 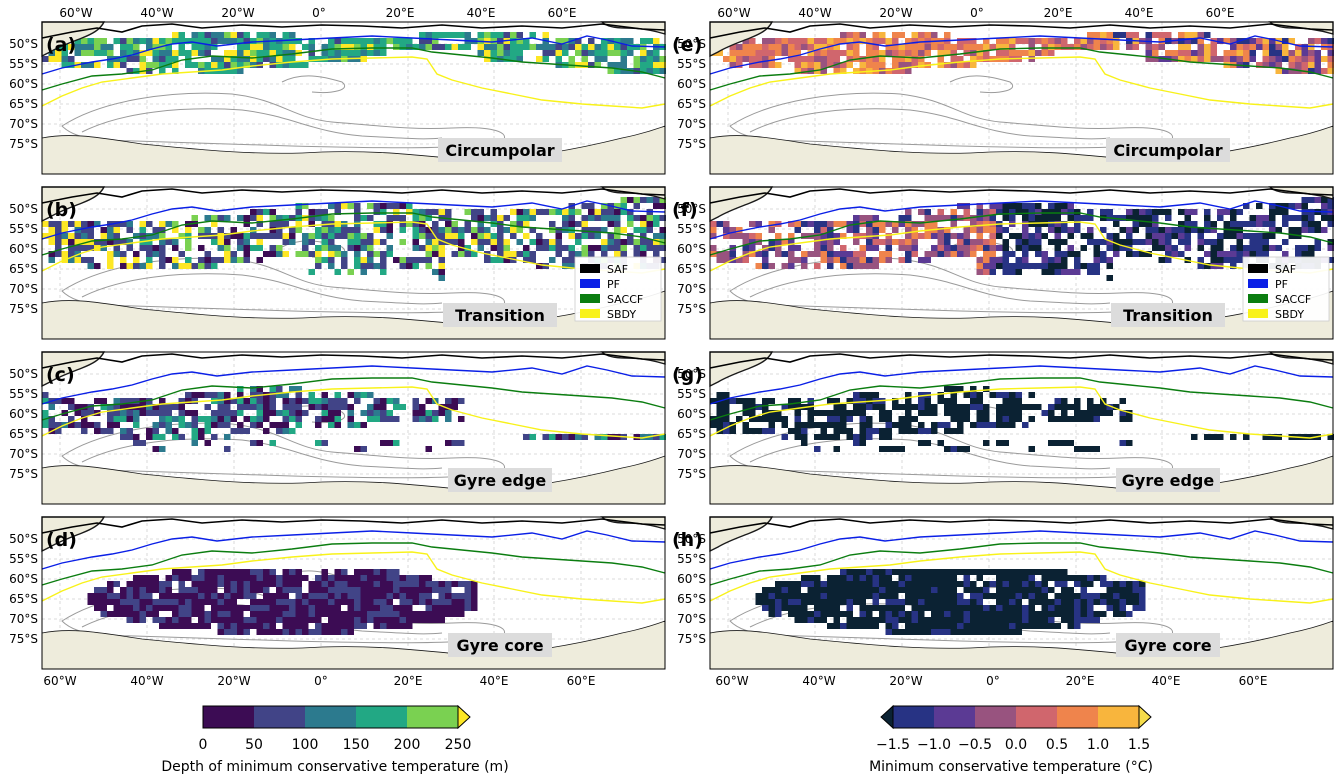 I want to click on colorbar-extend-max, so click(x=464, y=717).